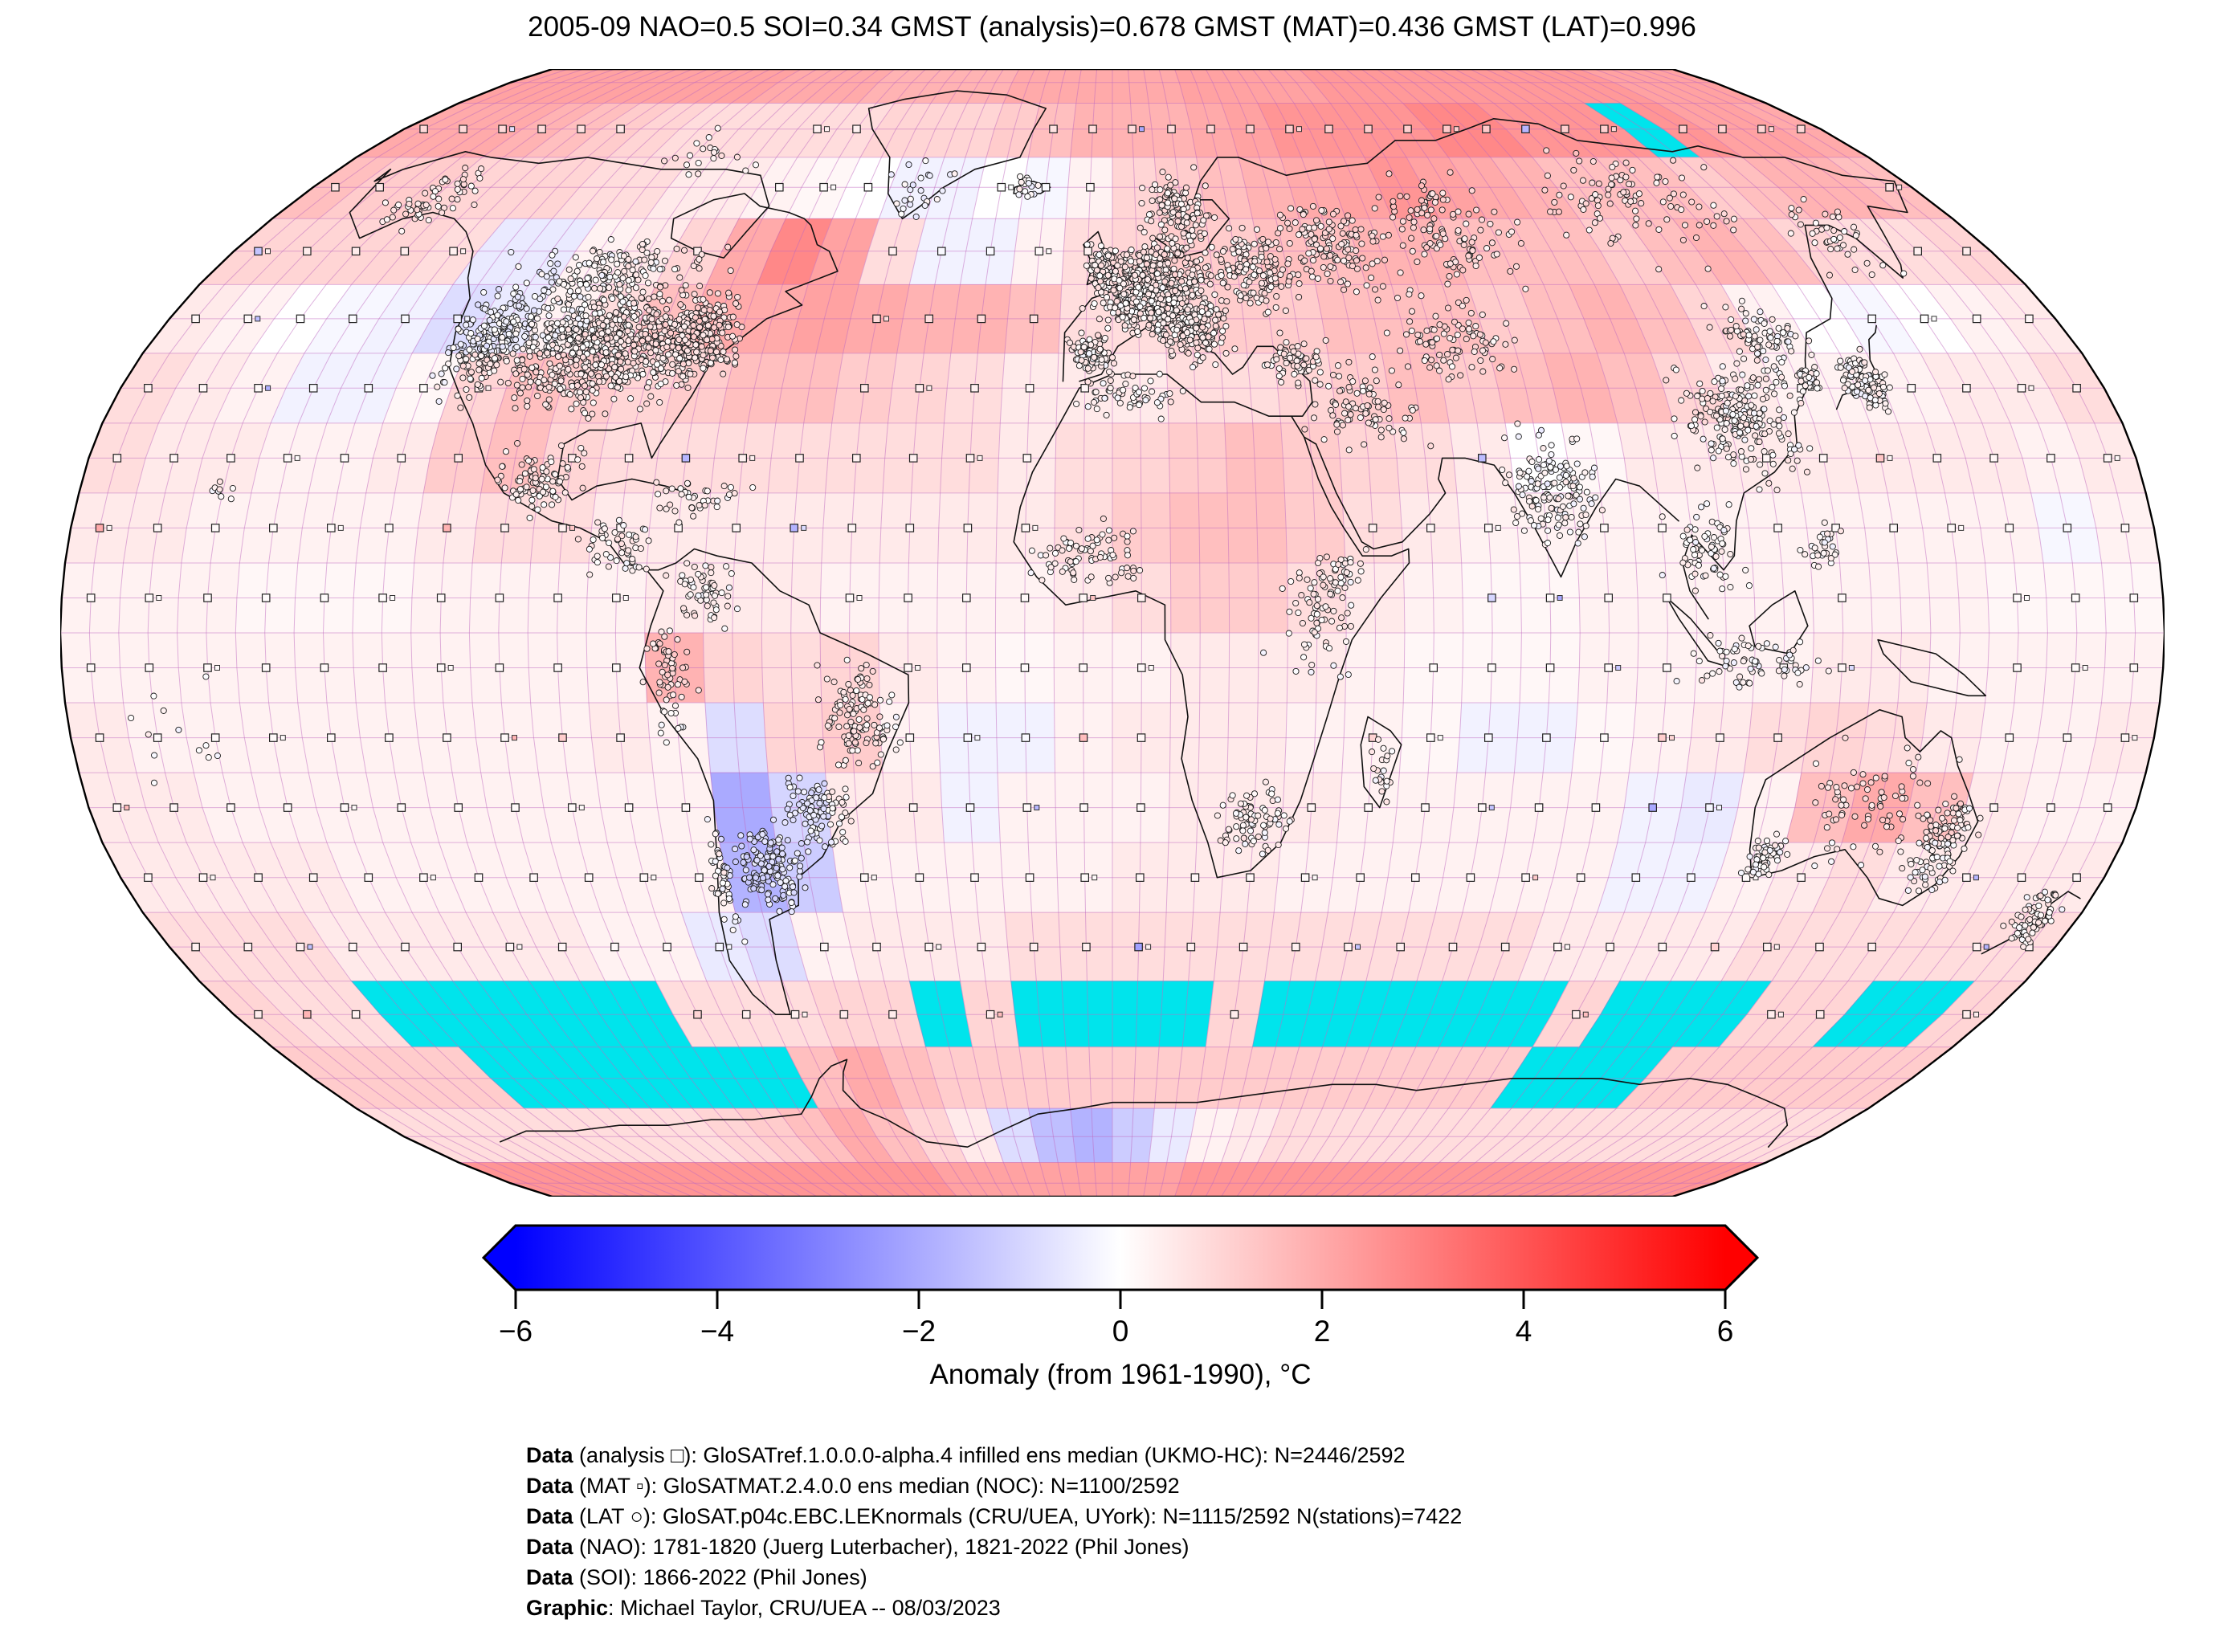 The height and width of the screenshot is (1652, 2224). Describe the element at coordinates (1120, 1374) in the screenshot. I see `colorbar-axis-label: Anomaly (from 1961-1990), °C` at that location.